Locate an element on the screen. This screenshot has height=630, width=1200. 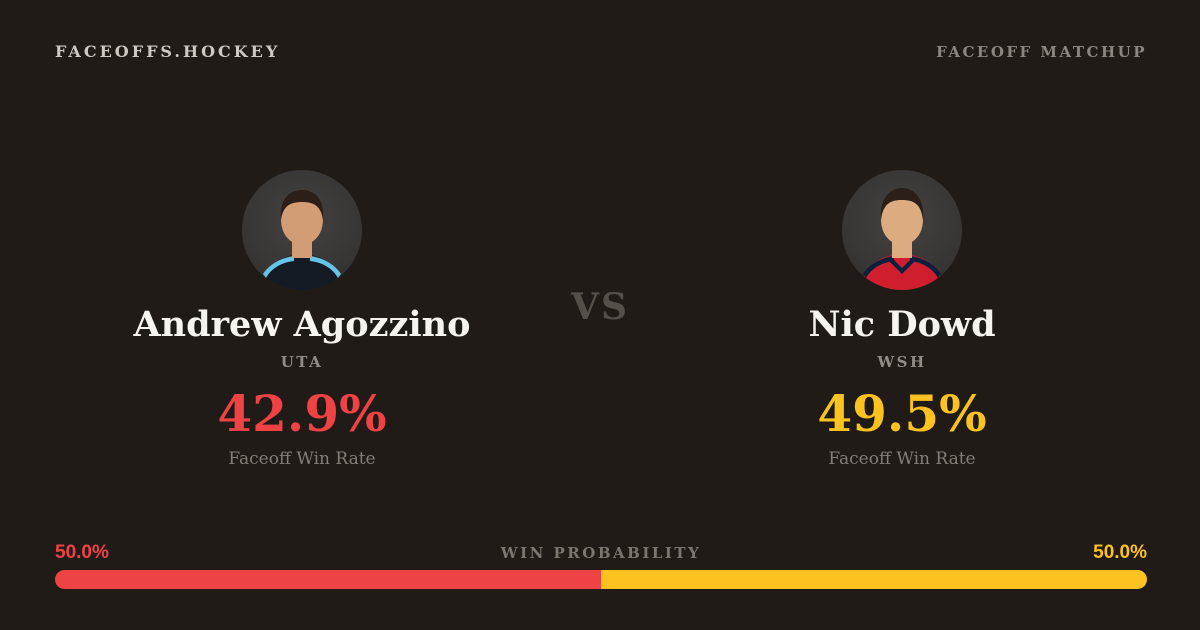
player-avatar-left is located at coordinates (302, 230).